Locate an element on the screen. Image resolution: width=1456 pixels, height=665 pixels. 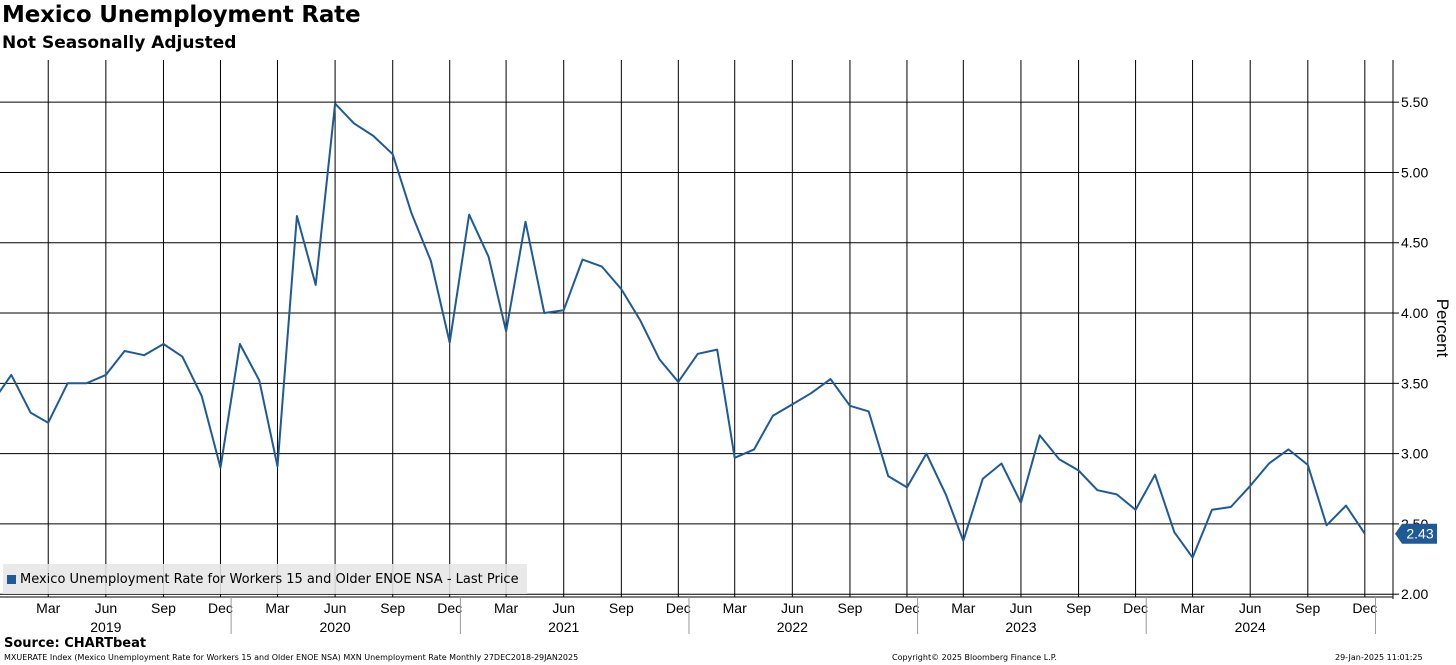
x-year-label: 2019 is located at coordinates (105, 627).